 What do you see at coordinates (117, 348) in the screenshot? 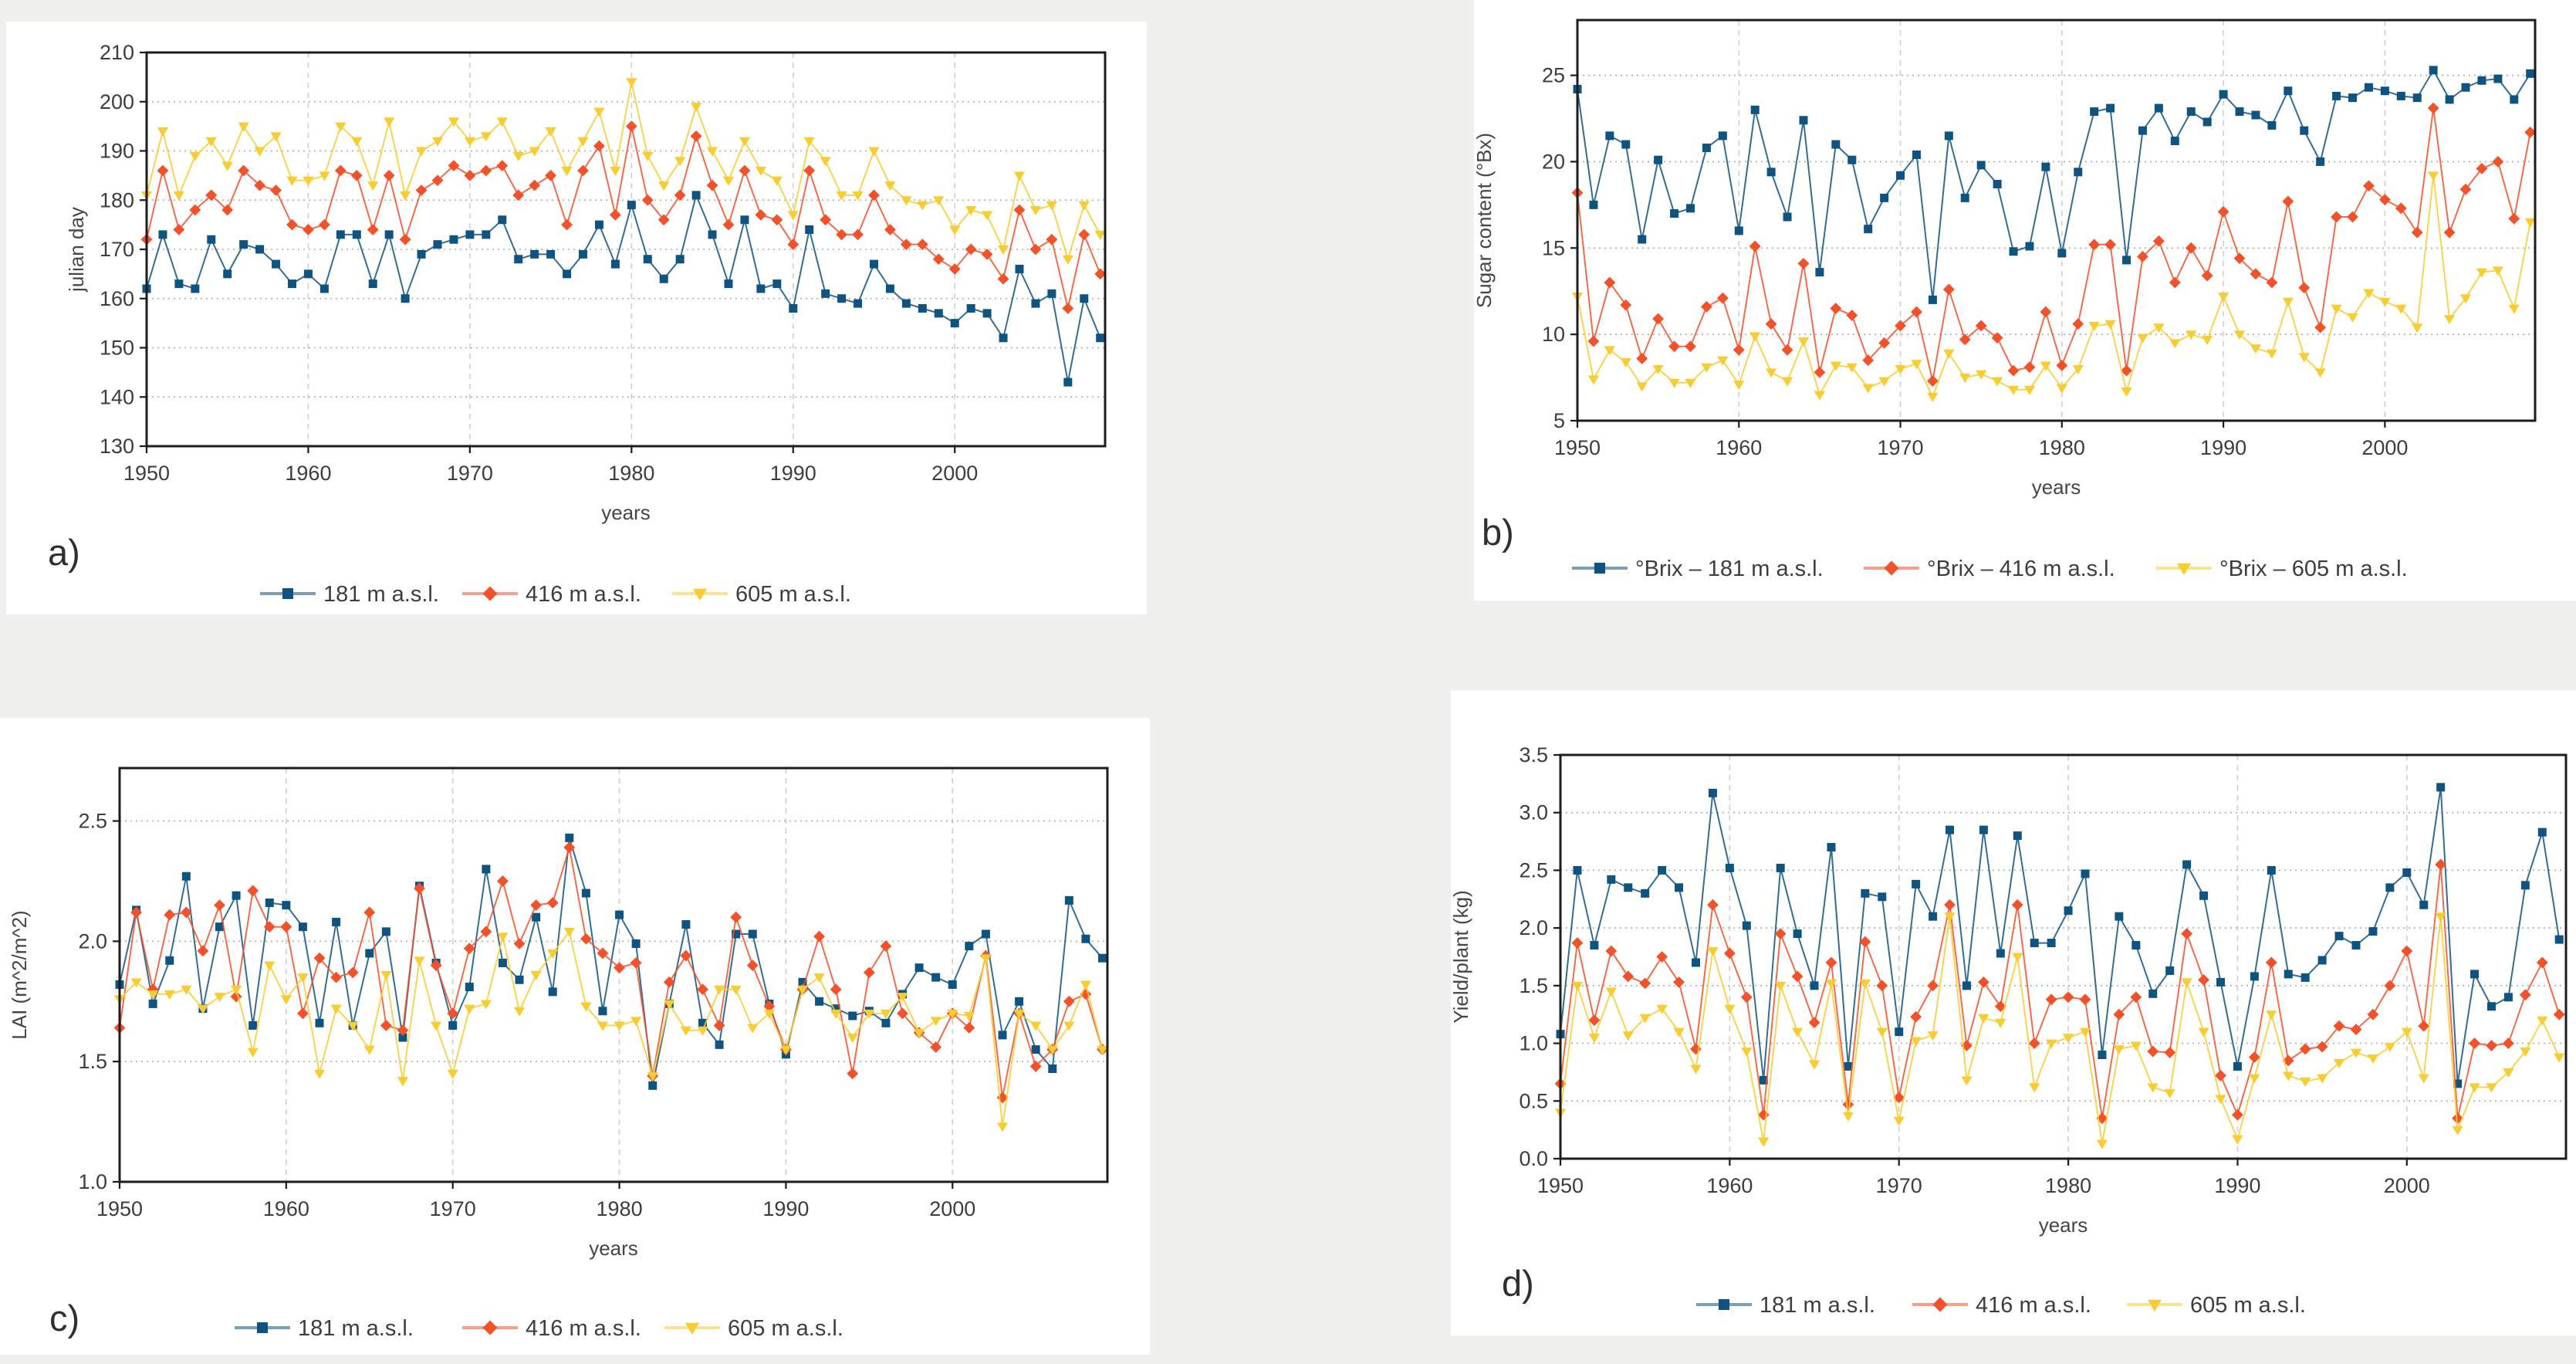
I see `y-tick-label: 150` at bounding box center [117, 348].